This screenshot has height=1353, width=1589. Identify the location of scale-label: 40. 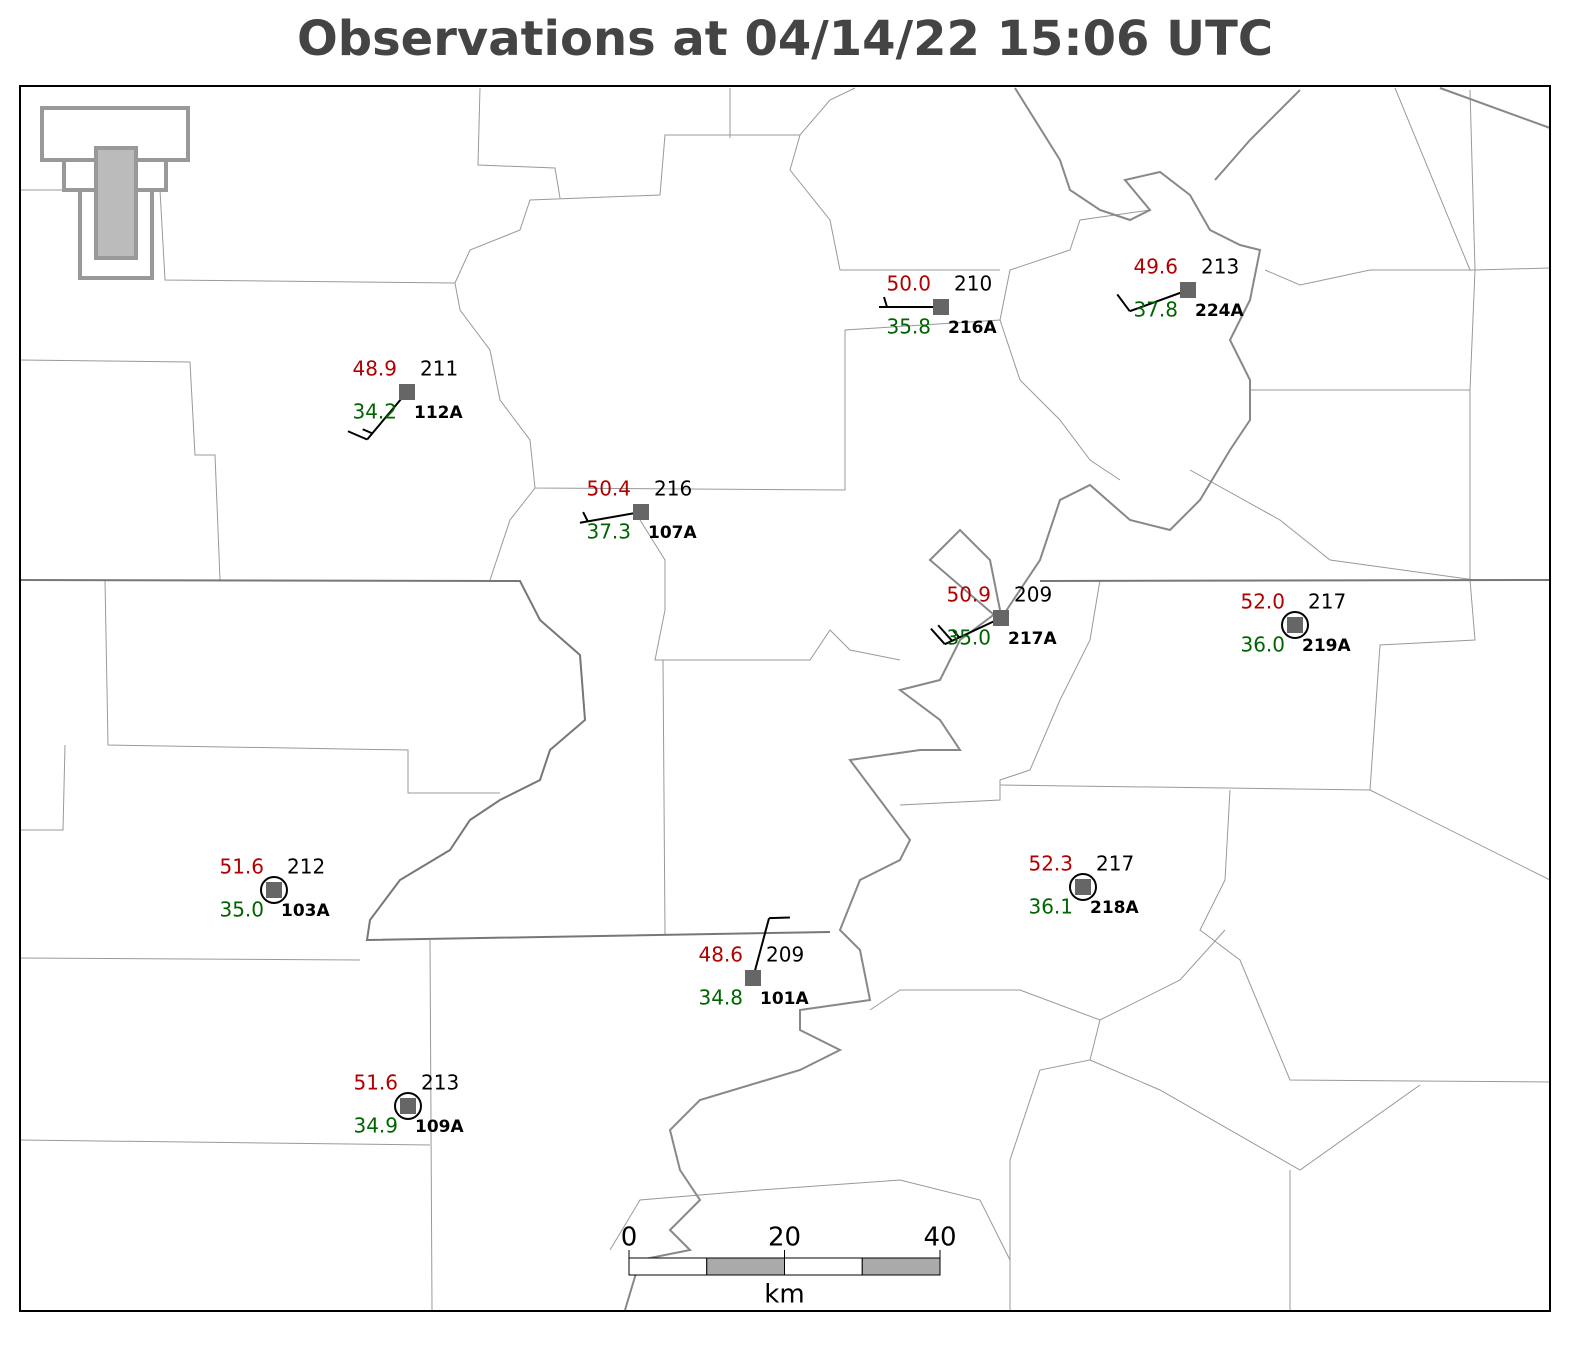
(939, 1238).